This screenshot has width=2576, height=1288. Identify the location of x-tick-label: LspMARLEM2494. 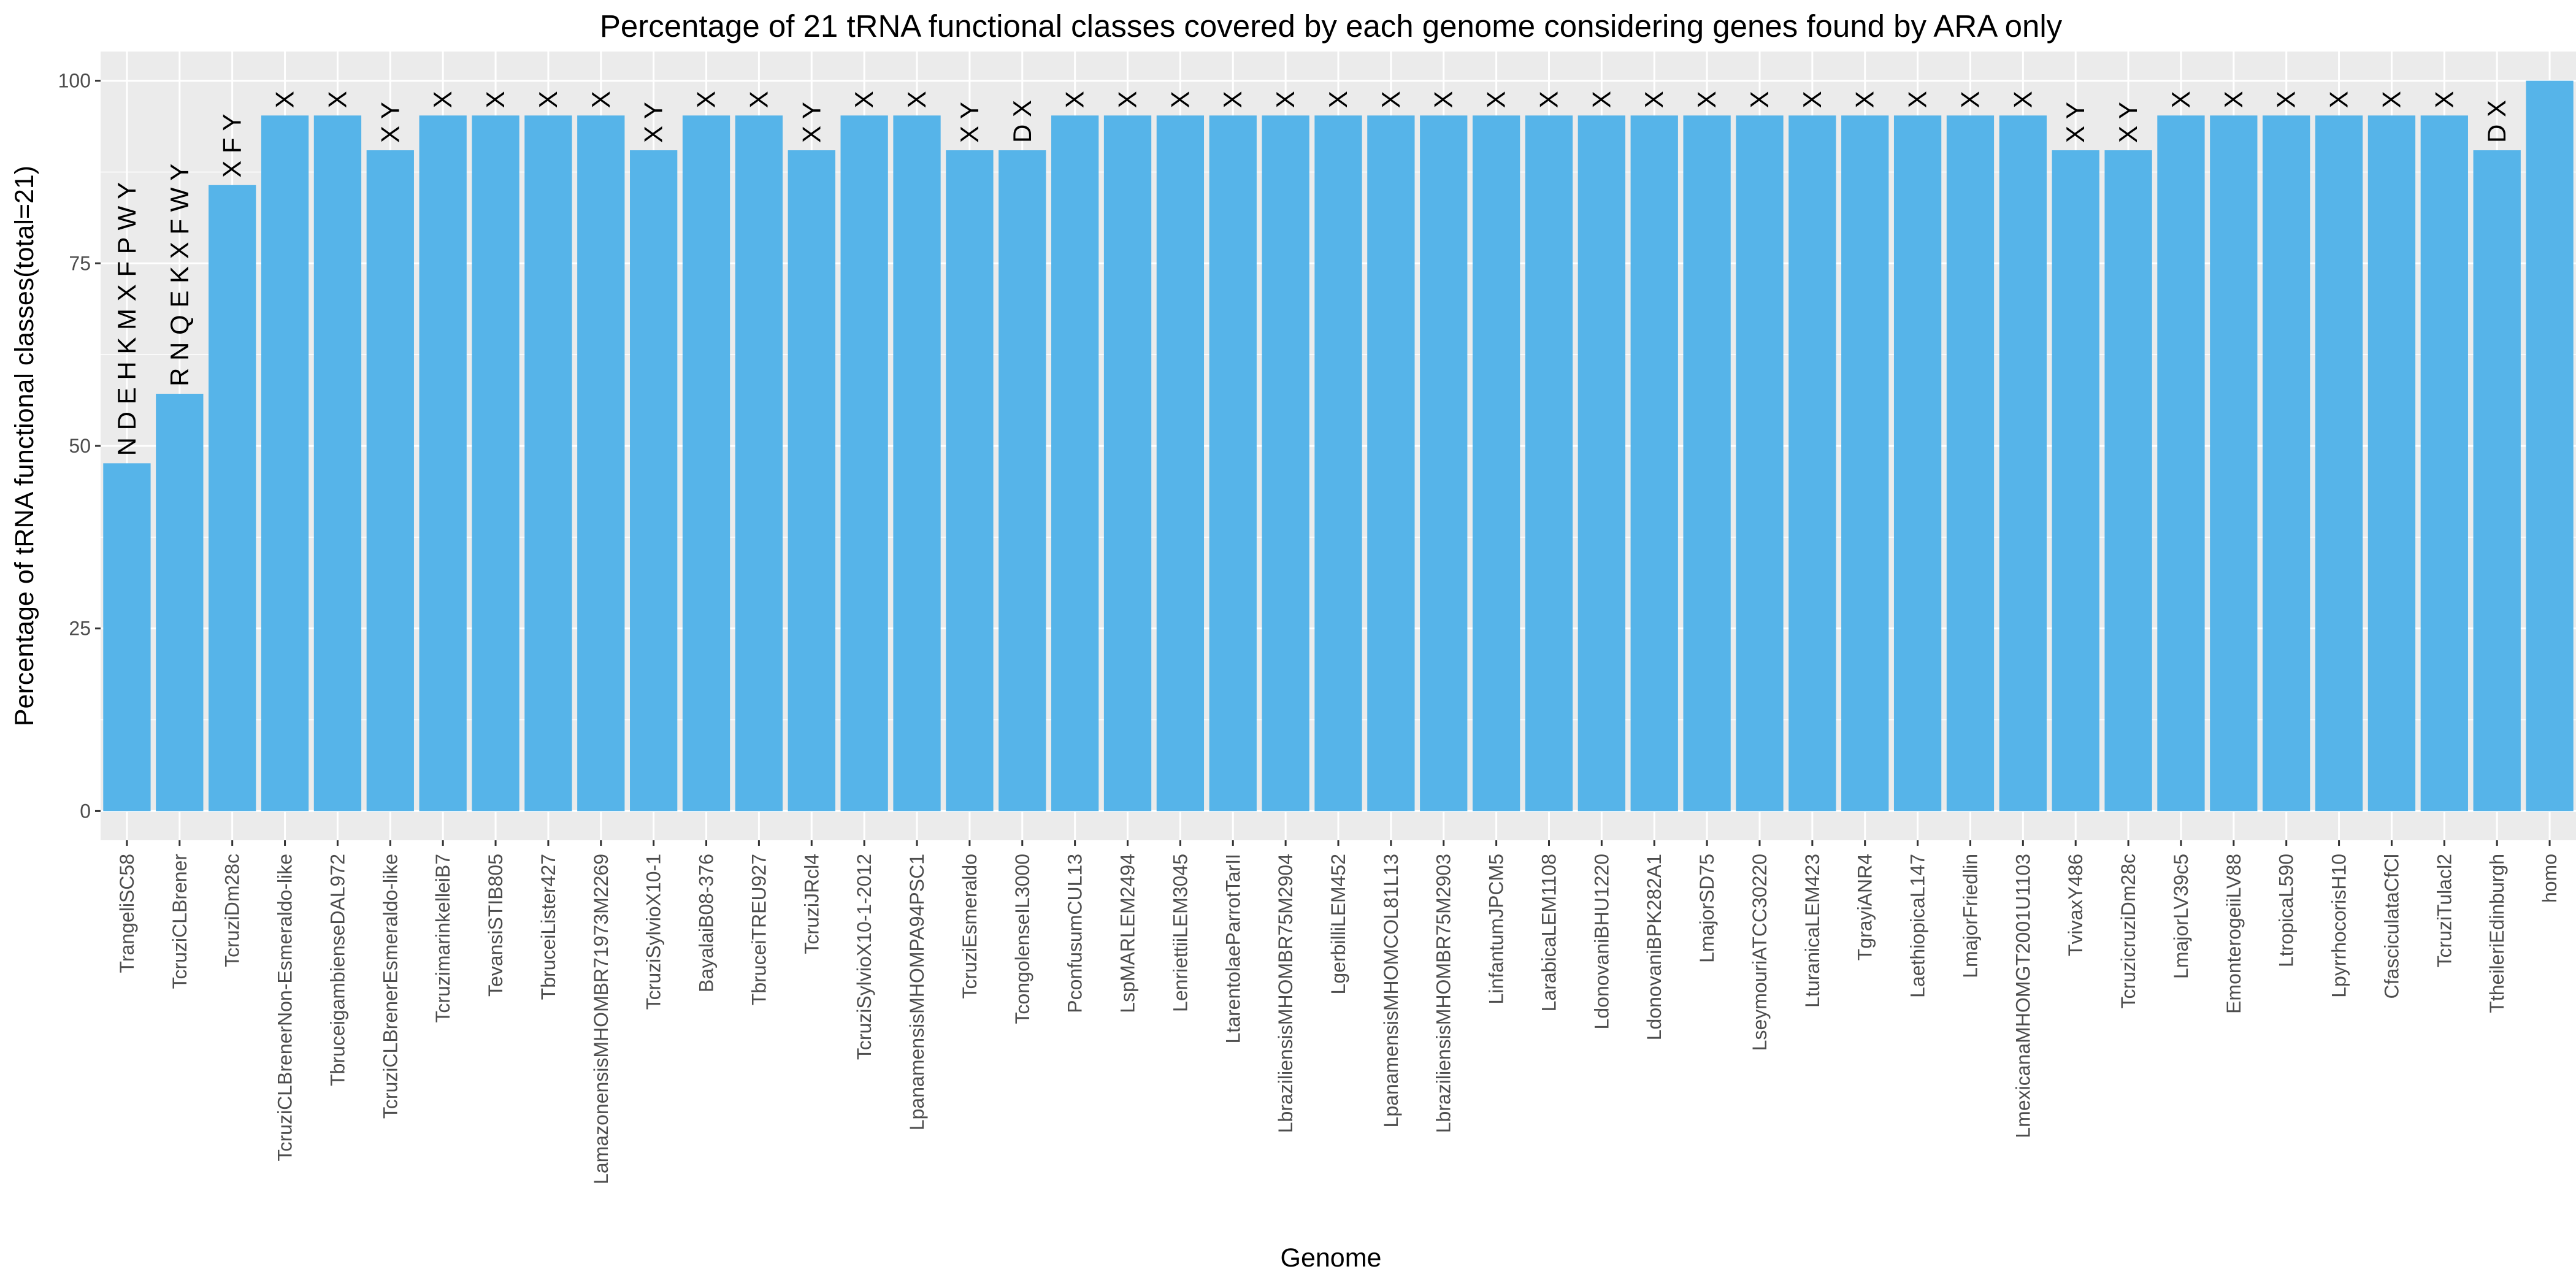
(1128, 933).